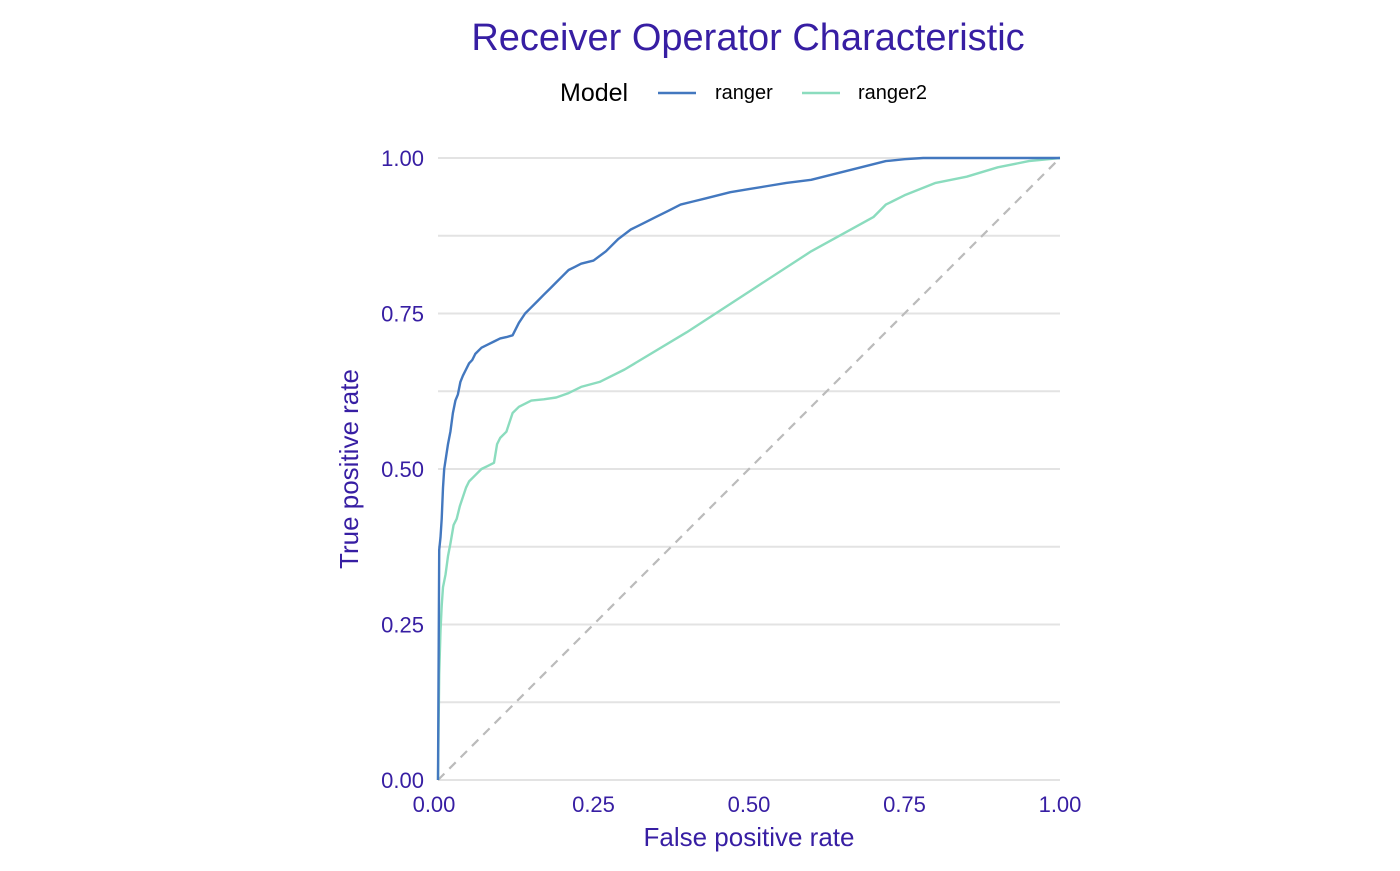  I want to click on legend-label-ranger: ranger, so click(744, 93).